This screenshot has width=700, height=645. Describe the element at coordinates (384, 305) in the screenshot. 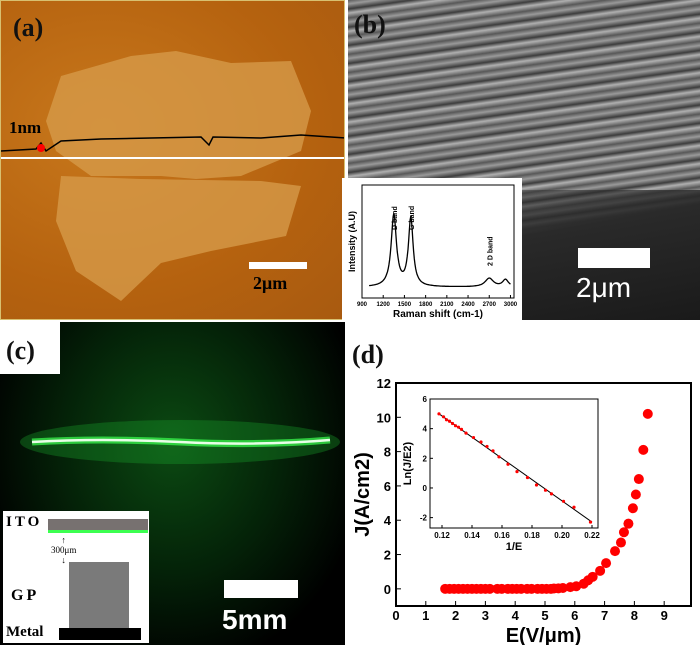

I see `raman-x-tick-label: 1200` at that location.